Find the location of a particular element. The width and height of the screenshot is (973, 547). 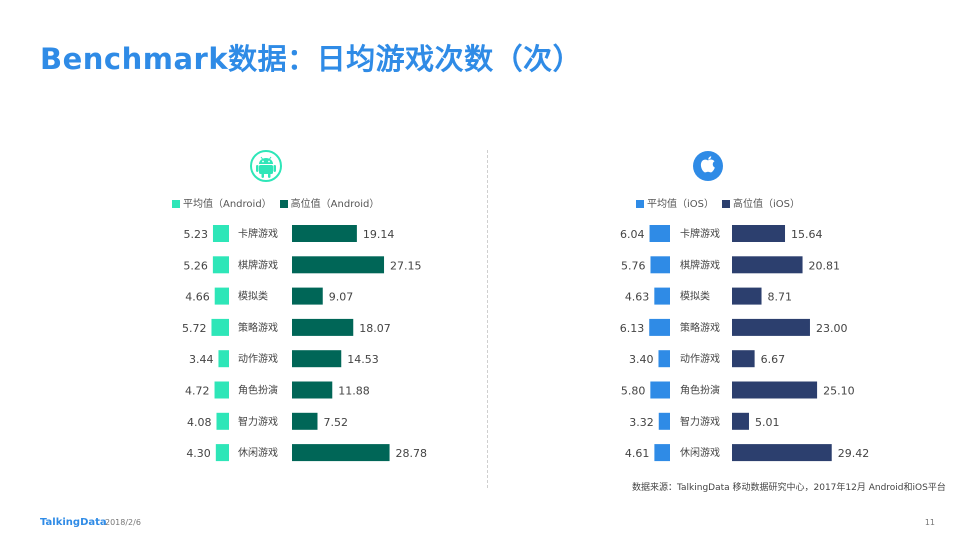

legend-swatch-avg-ios is located at coordinates (640, 204).